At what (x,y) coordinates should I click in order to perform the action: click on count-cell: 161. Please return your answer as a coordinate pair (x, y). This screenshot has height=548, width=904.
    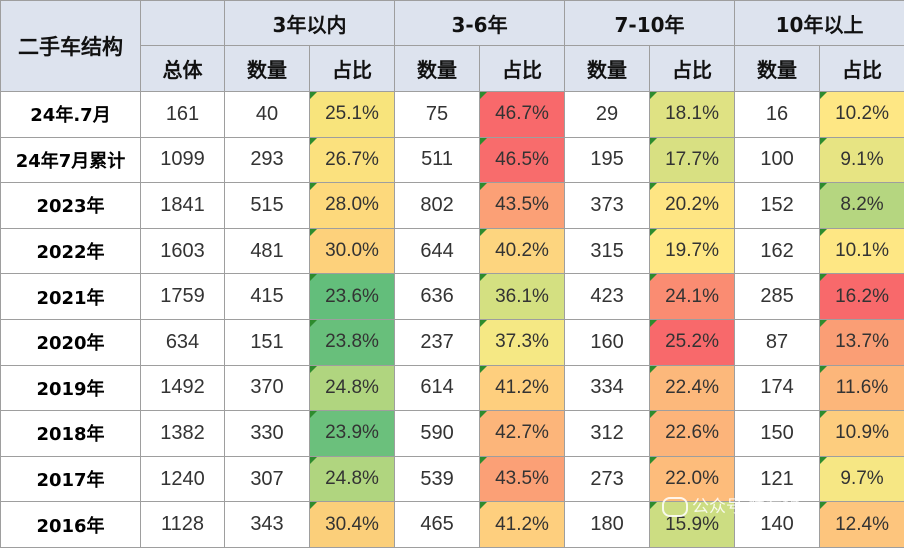
    Looking at the image, I should click on (182, 114).